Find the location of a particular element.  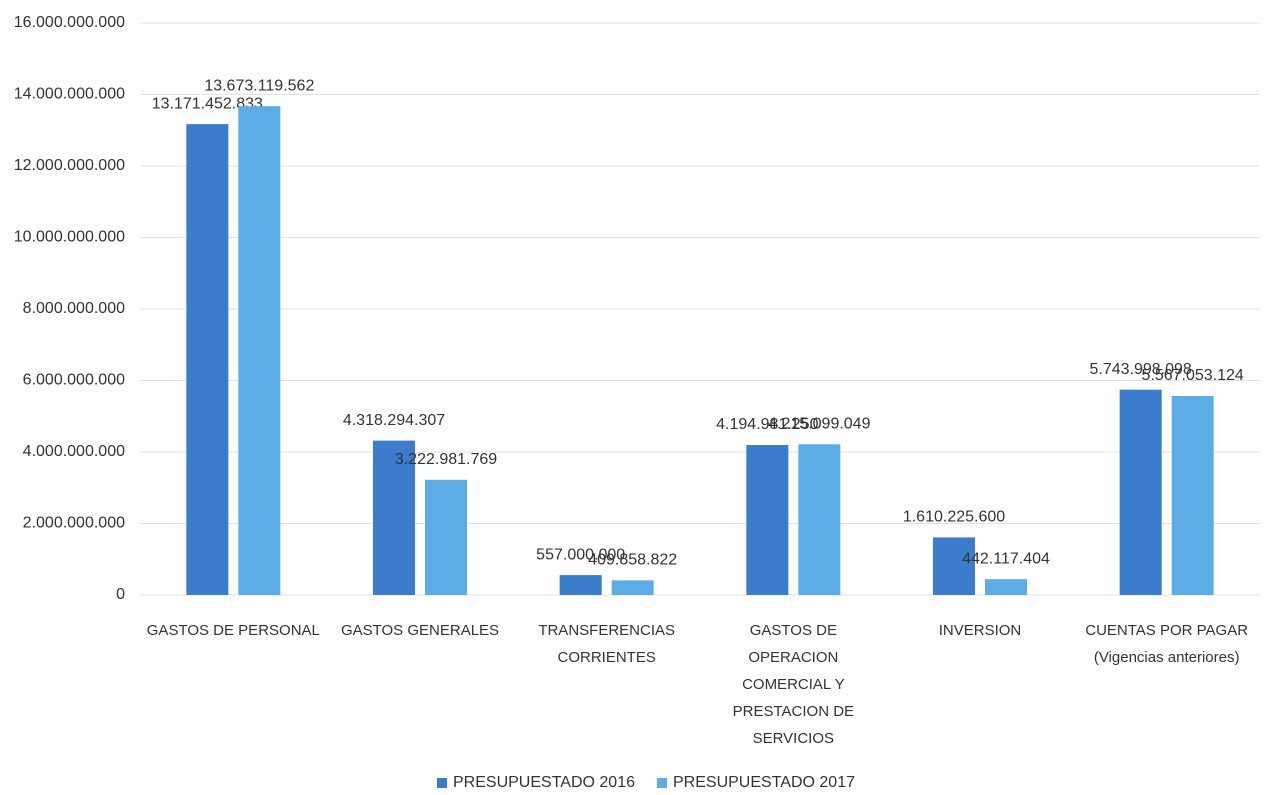

y-tick-label: 12.000.000.000 is located at coordinates (69, 165).